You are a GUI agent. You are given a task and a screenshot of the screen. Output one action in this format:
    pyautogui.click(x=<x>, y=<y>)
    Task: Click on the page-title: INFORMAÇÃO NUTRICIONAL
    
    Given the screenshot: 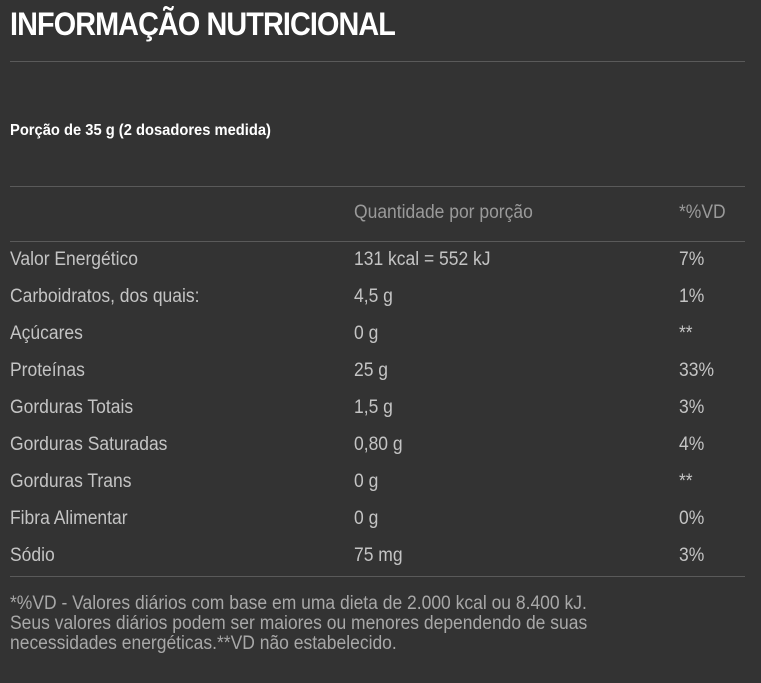 What is the action you would take?
    pyautogui.click(x=203, y=24)
    